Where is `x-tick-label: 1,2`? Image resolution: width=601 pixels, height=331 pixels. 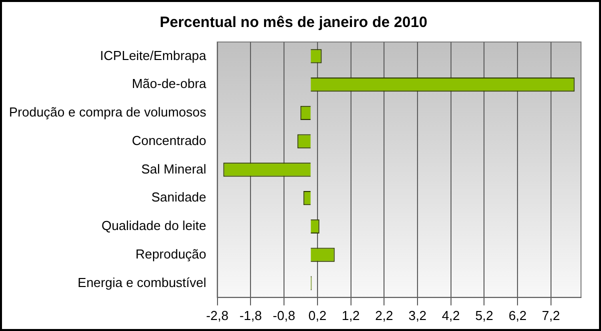 x-tick-label: 1,2 is located at coordinates (351, 315).